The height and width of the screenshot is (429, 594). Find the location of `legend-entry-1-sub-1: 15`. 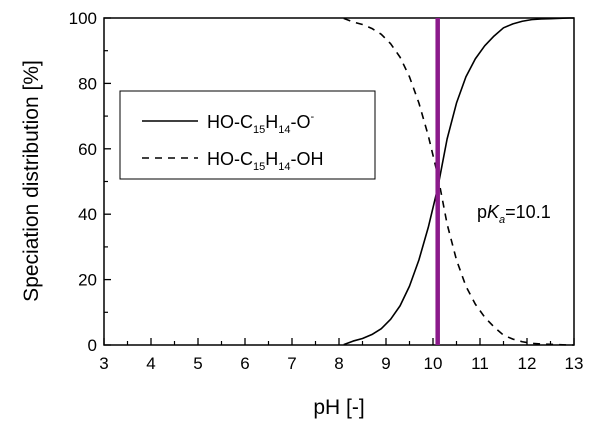

legend-entry-1-sub-1: 15 is located at coordinates (259, 130).